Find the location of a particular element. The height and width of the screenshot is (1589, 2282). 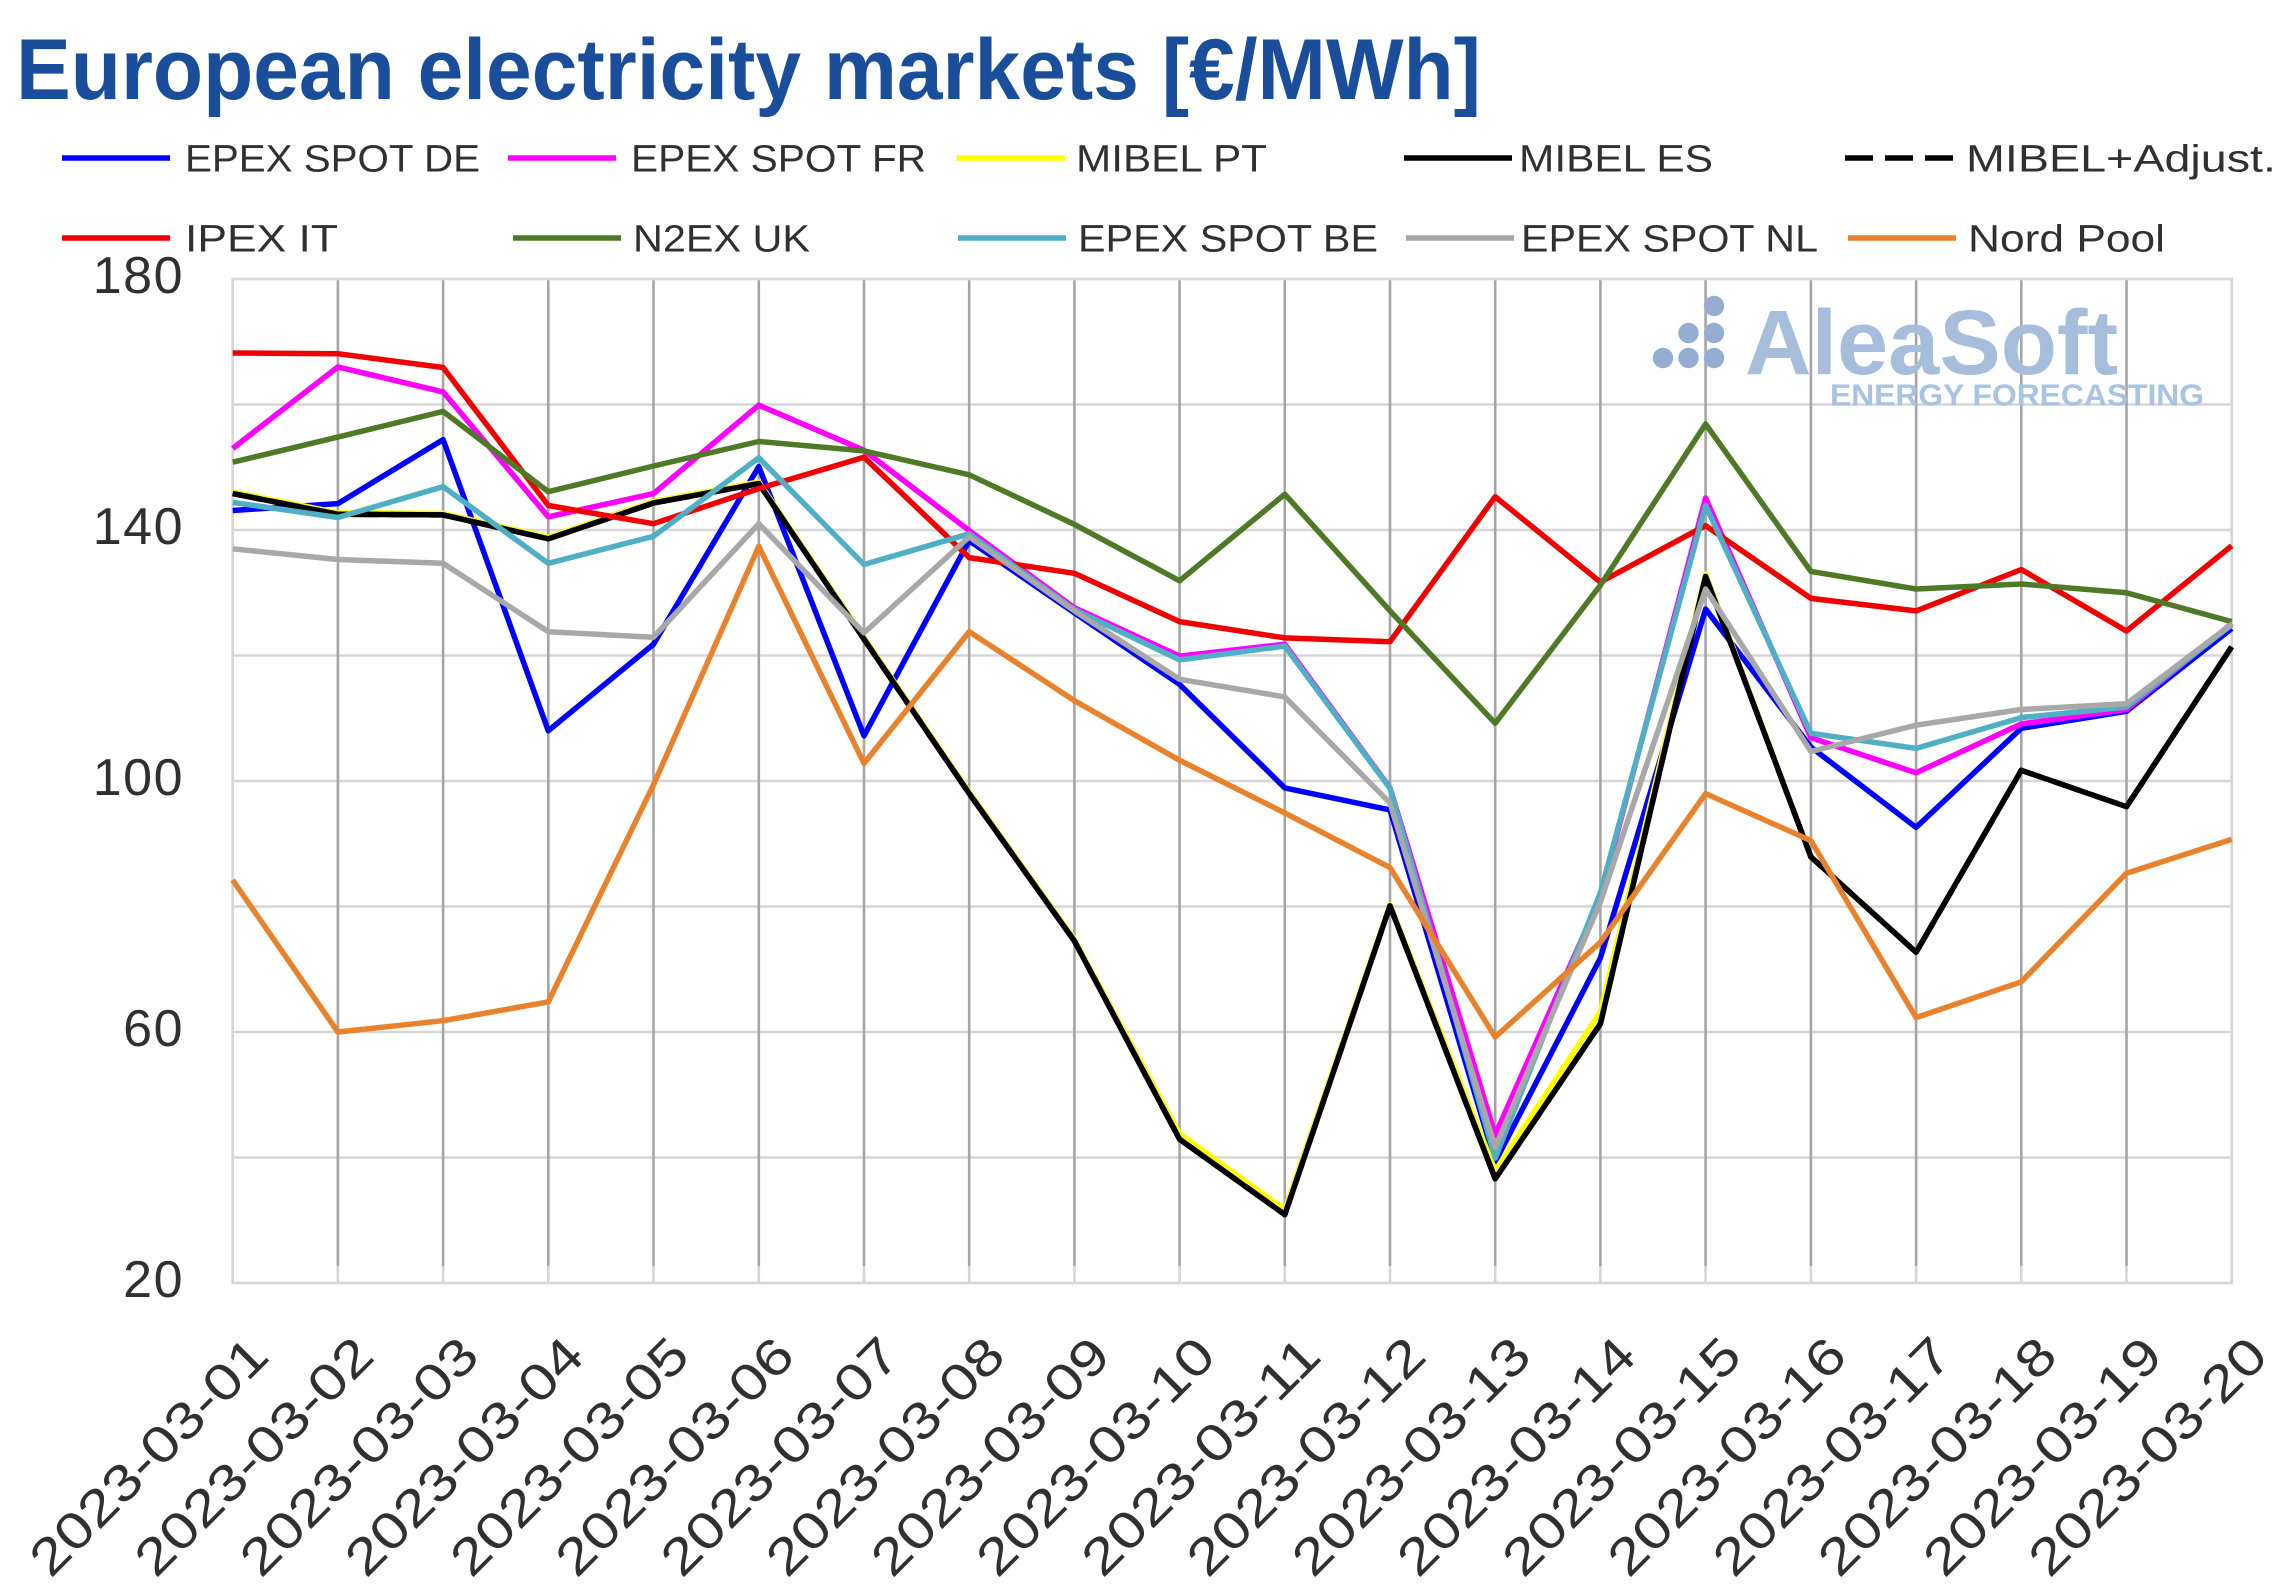

svg-text:European electricity markets [: European electricity markets [€/MWh] is located at coordinates (748, 70).